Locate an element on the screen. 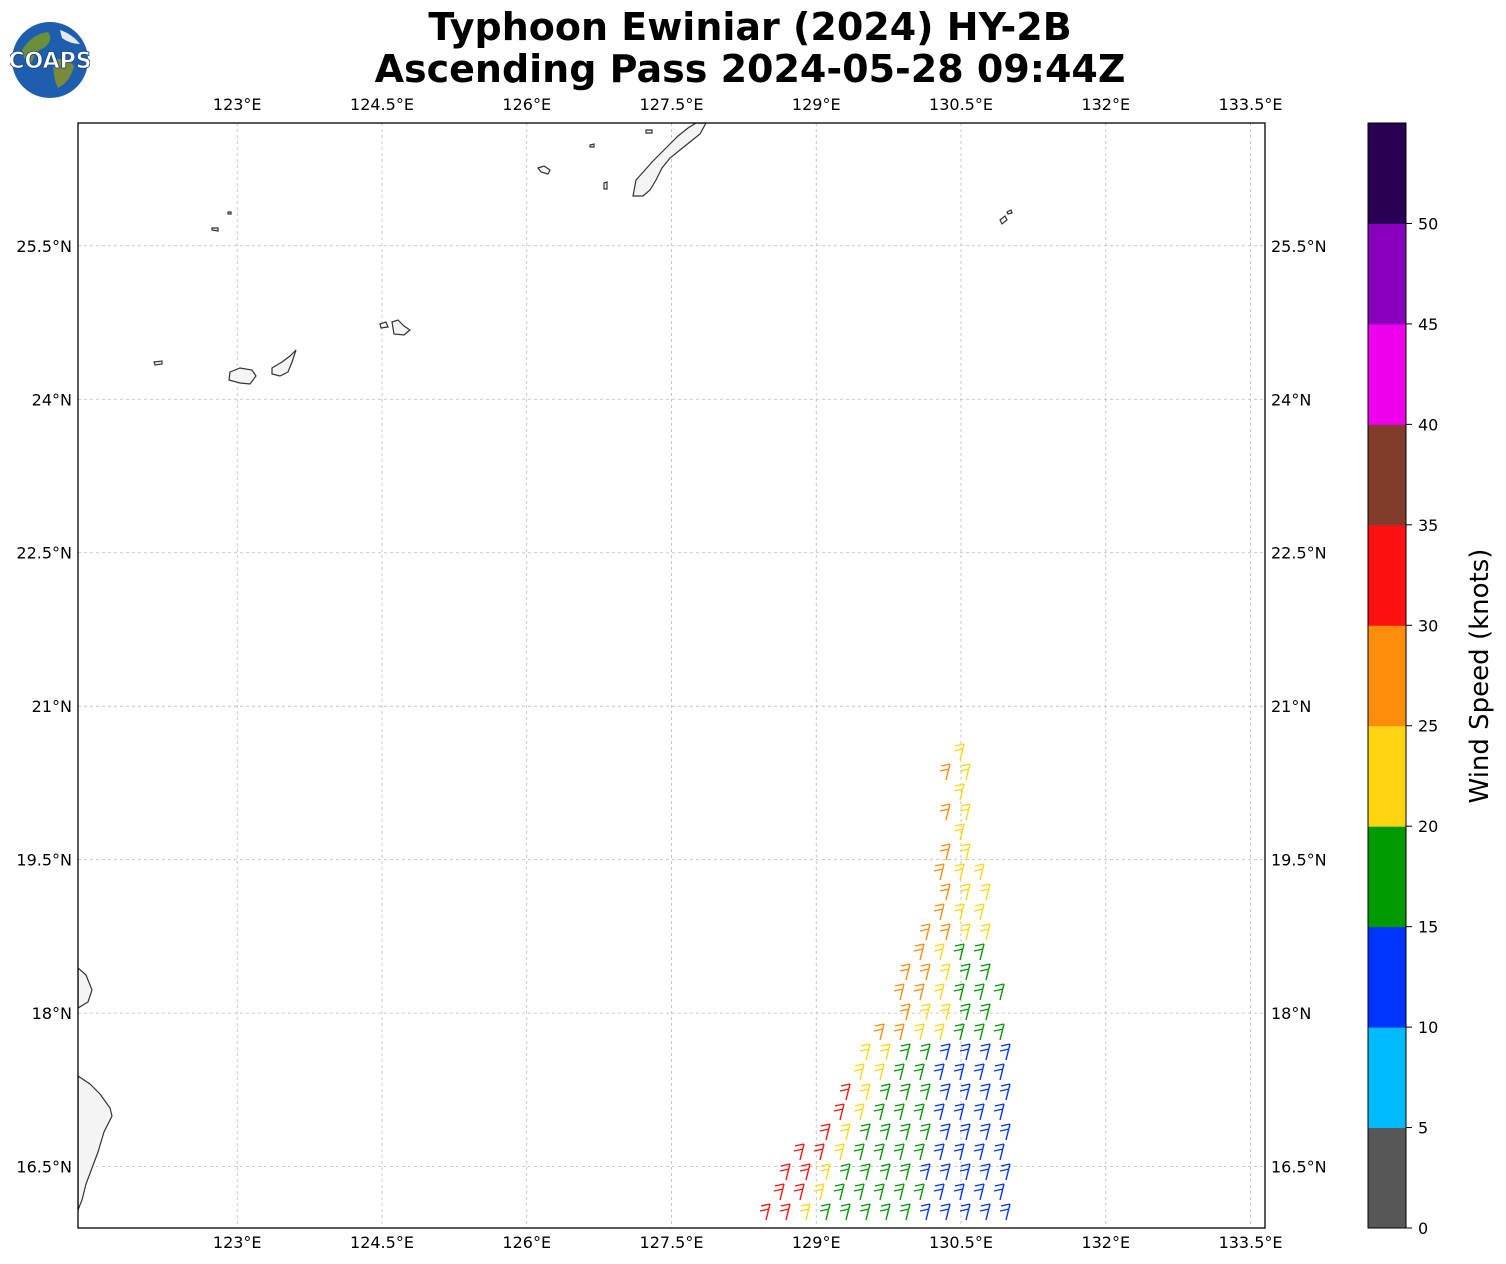  wind-barbs-swath is located at coordinates (885, 982).